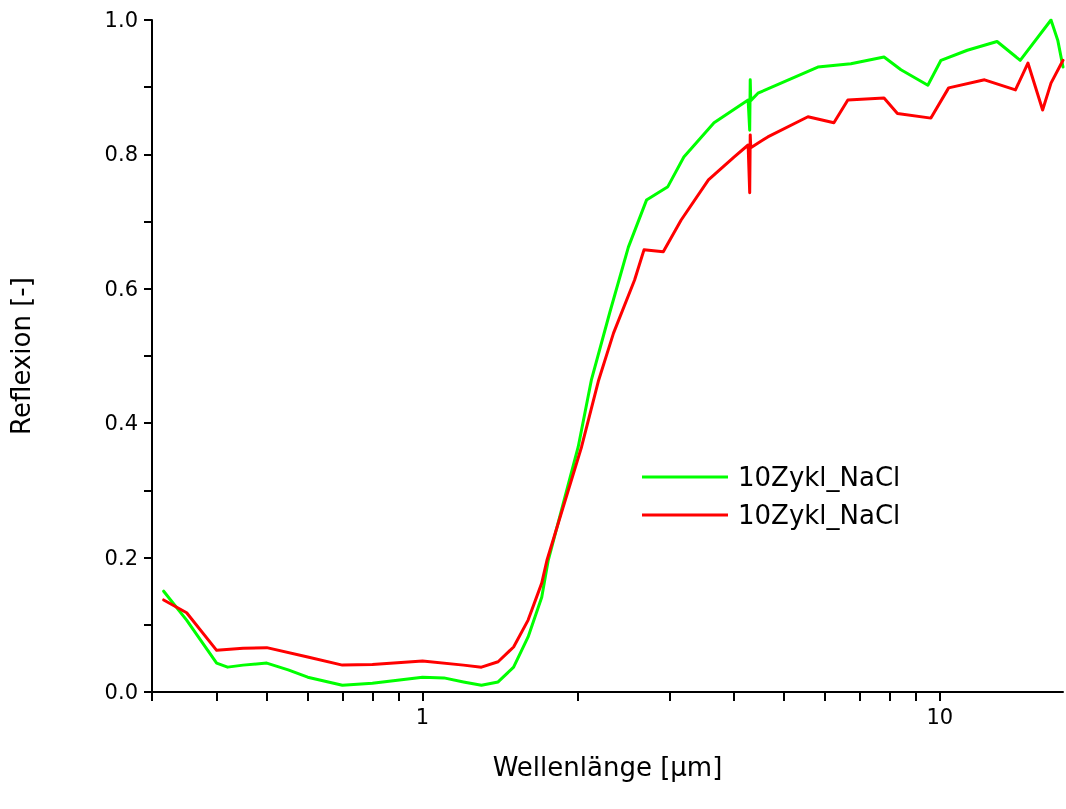 The width and height of the screenshot is (1066, 809). What do you see at coordinates (121, 692) in the screenshot?
I see `y-tick-label: 0.0` at bounding box center [121, 692].